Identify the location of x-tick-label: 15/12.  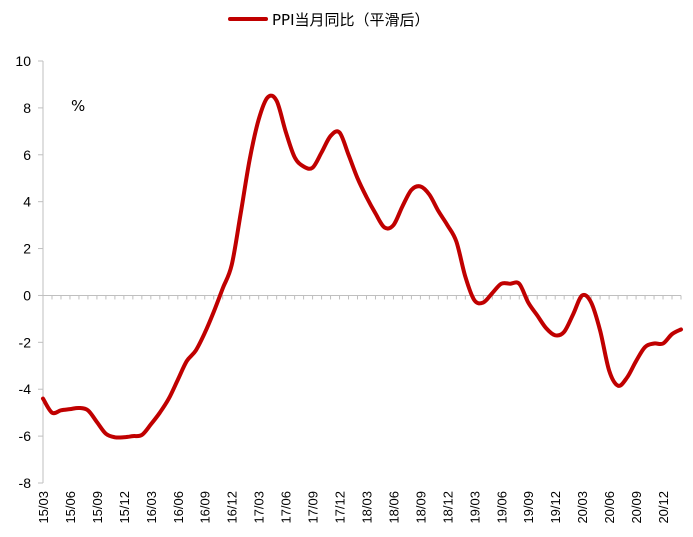
(124, 507).